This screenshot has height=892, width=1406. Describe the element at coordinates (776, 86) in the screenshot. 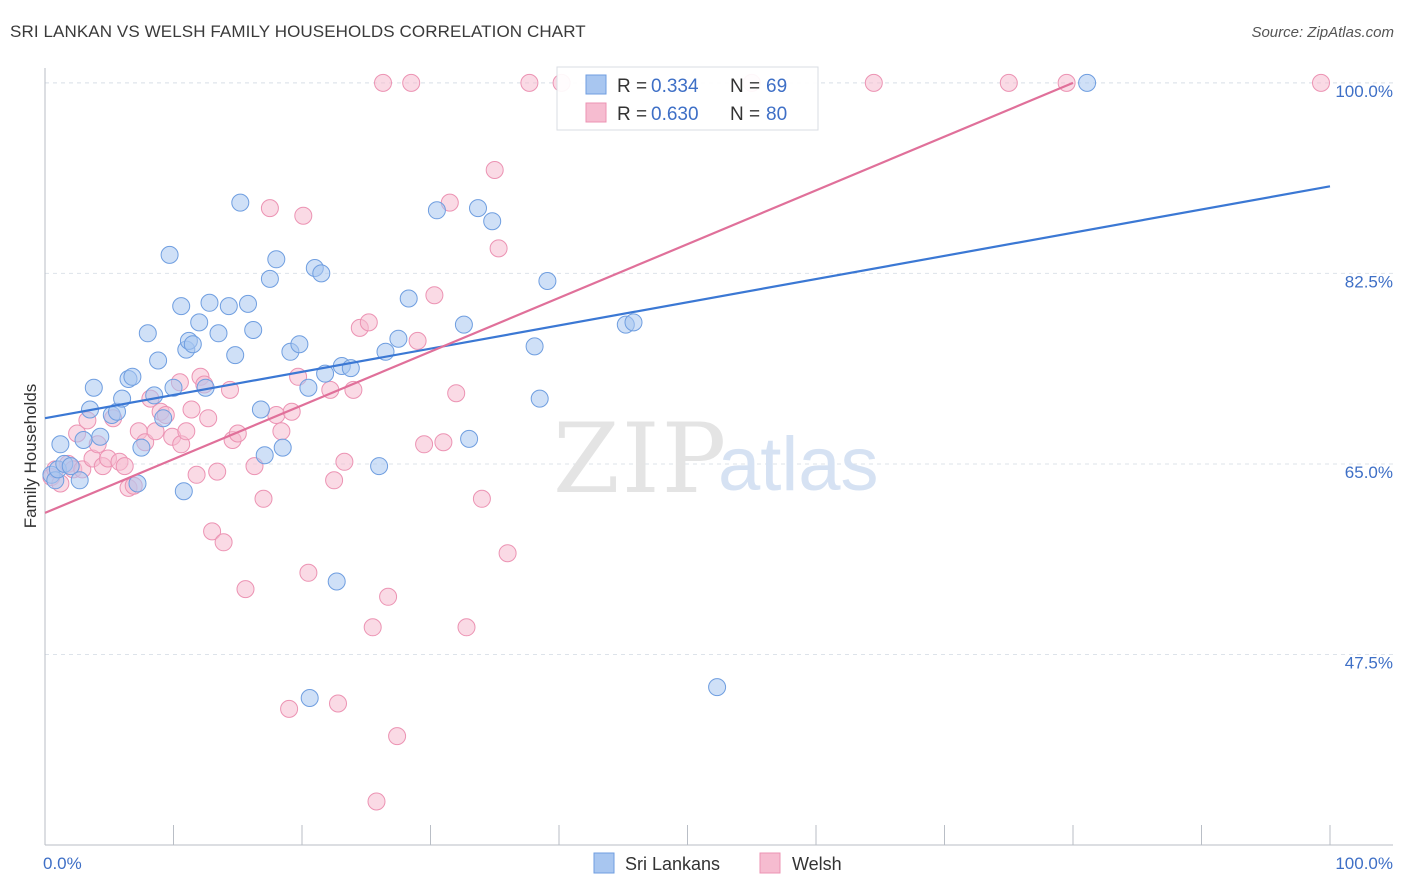

I see `legend-n-value-1: 69` at that location.